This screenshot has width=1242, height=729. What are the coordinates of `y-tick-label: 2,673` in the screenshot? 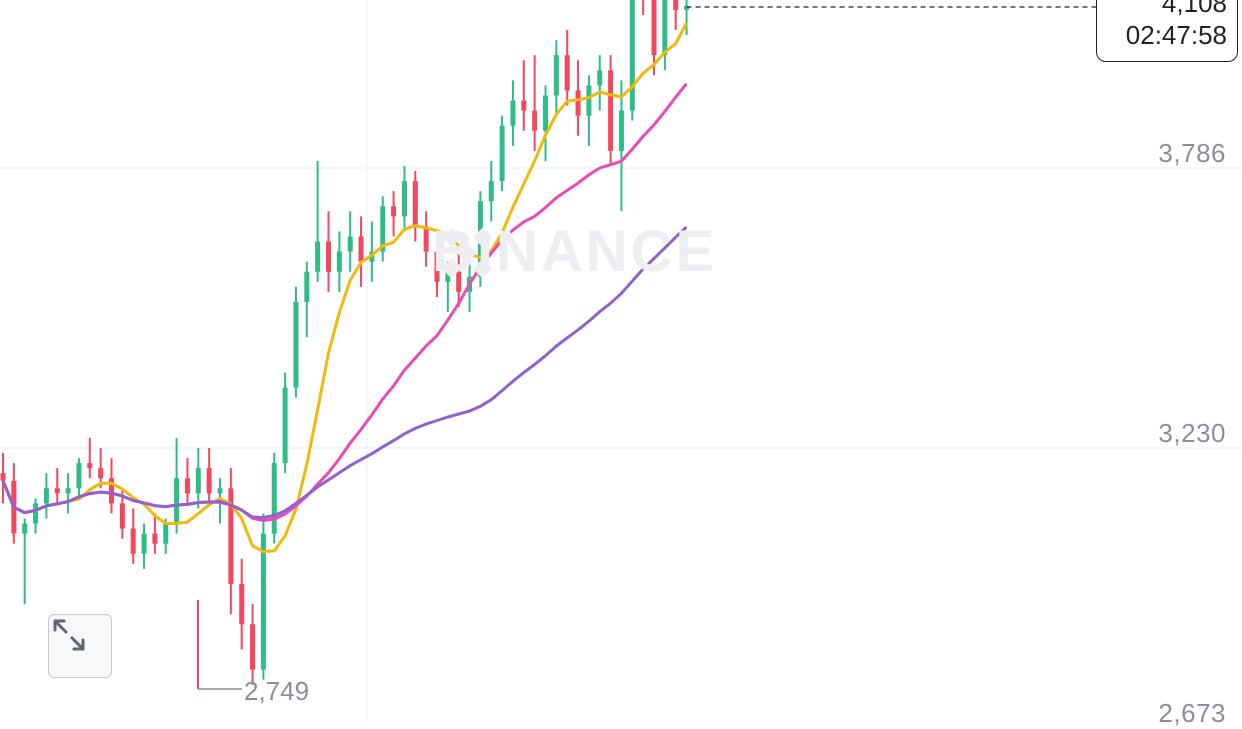 It's located at (1192, 713).